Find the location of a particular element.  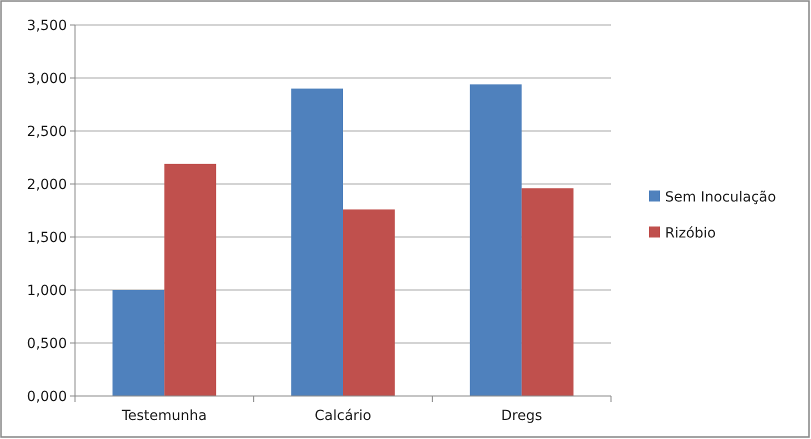

y-tick-label: 3,500 is located at coordinates (46, 26).